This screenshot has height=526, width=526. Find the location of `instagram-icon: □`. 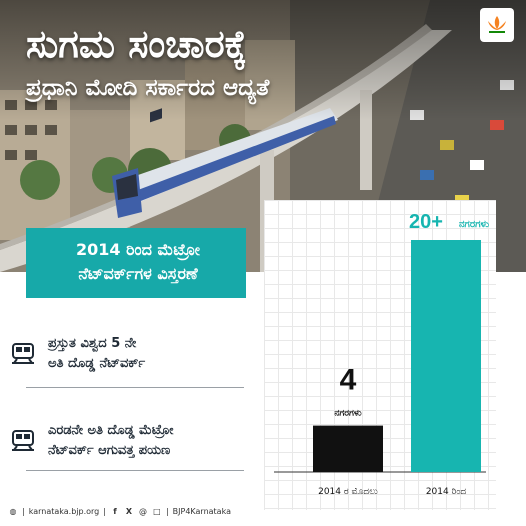

instagram-icon: □ is located at coordinates (157, 511).